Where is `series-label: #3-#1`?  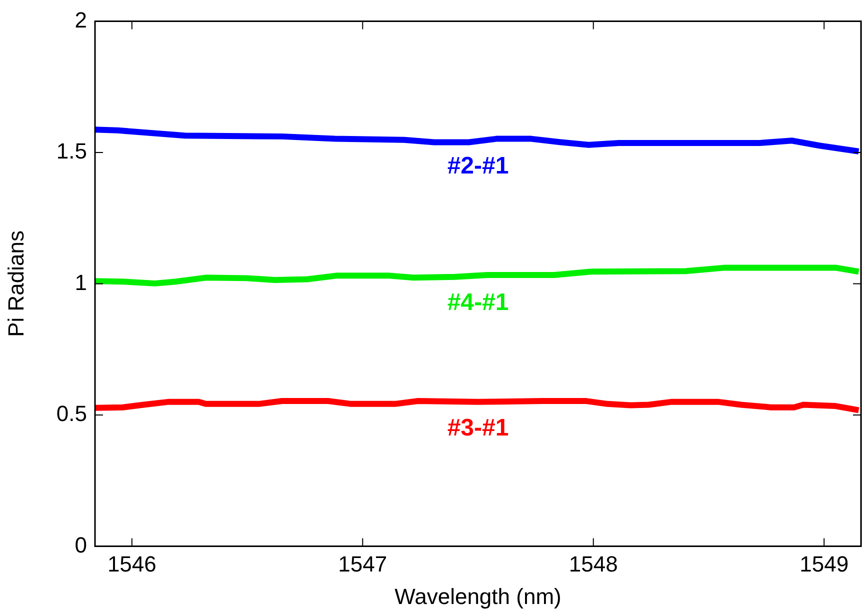
series-label: #3-#1 is located at coordinates (478, 428).